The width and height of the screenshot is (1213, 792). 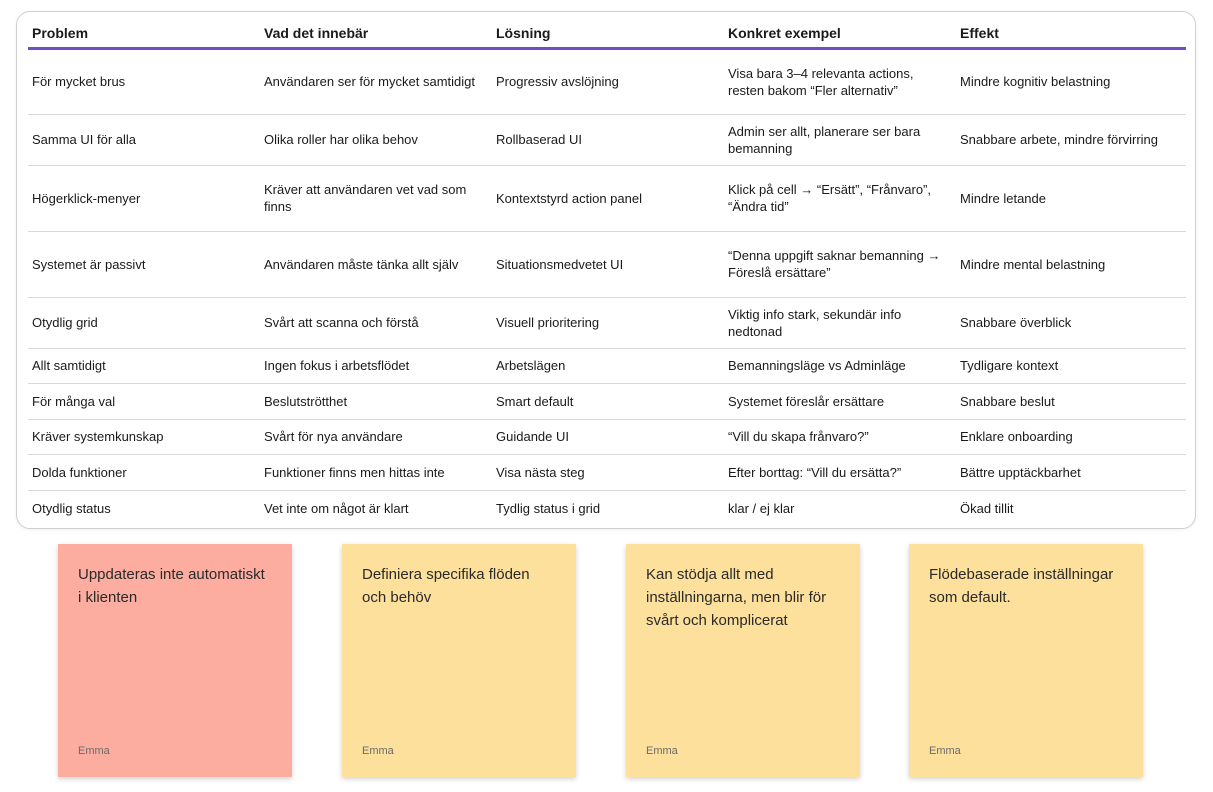 I want to click on cell-meaning: Olika roller har olika behov, so click(x=376, y=140).